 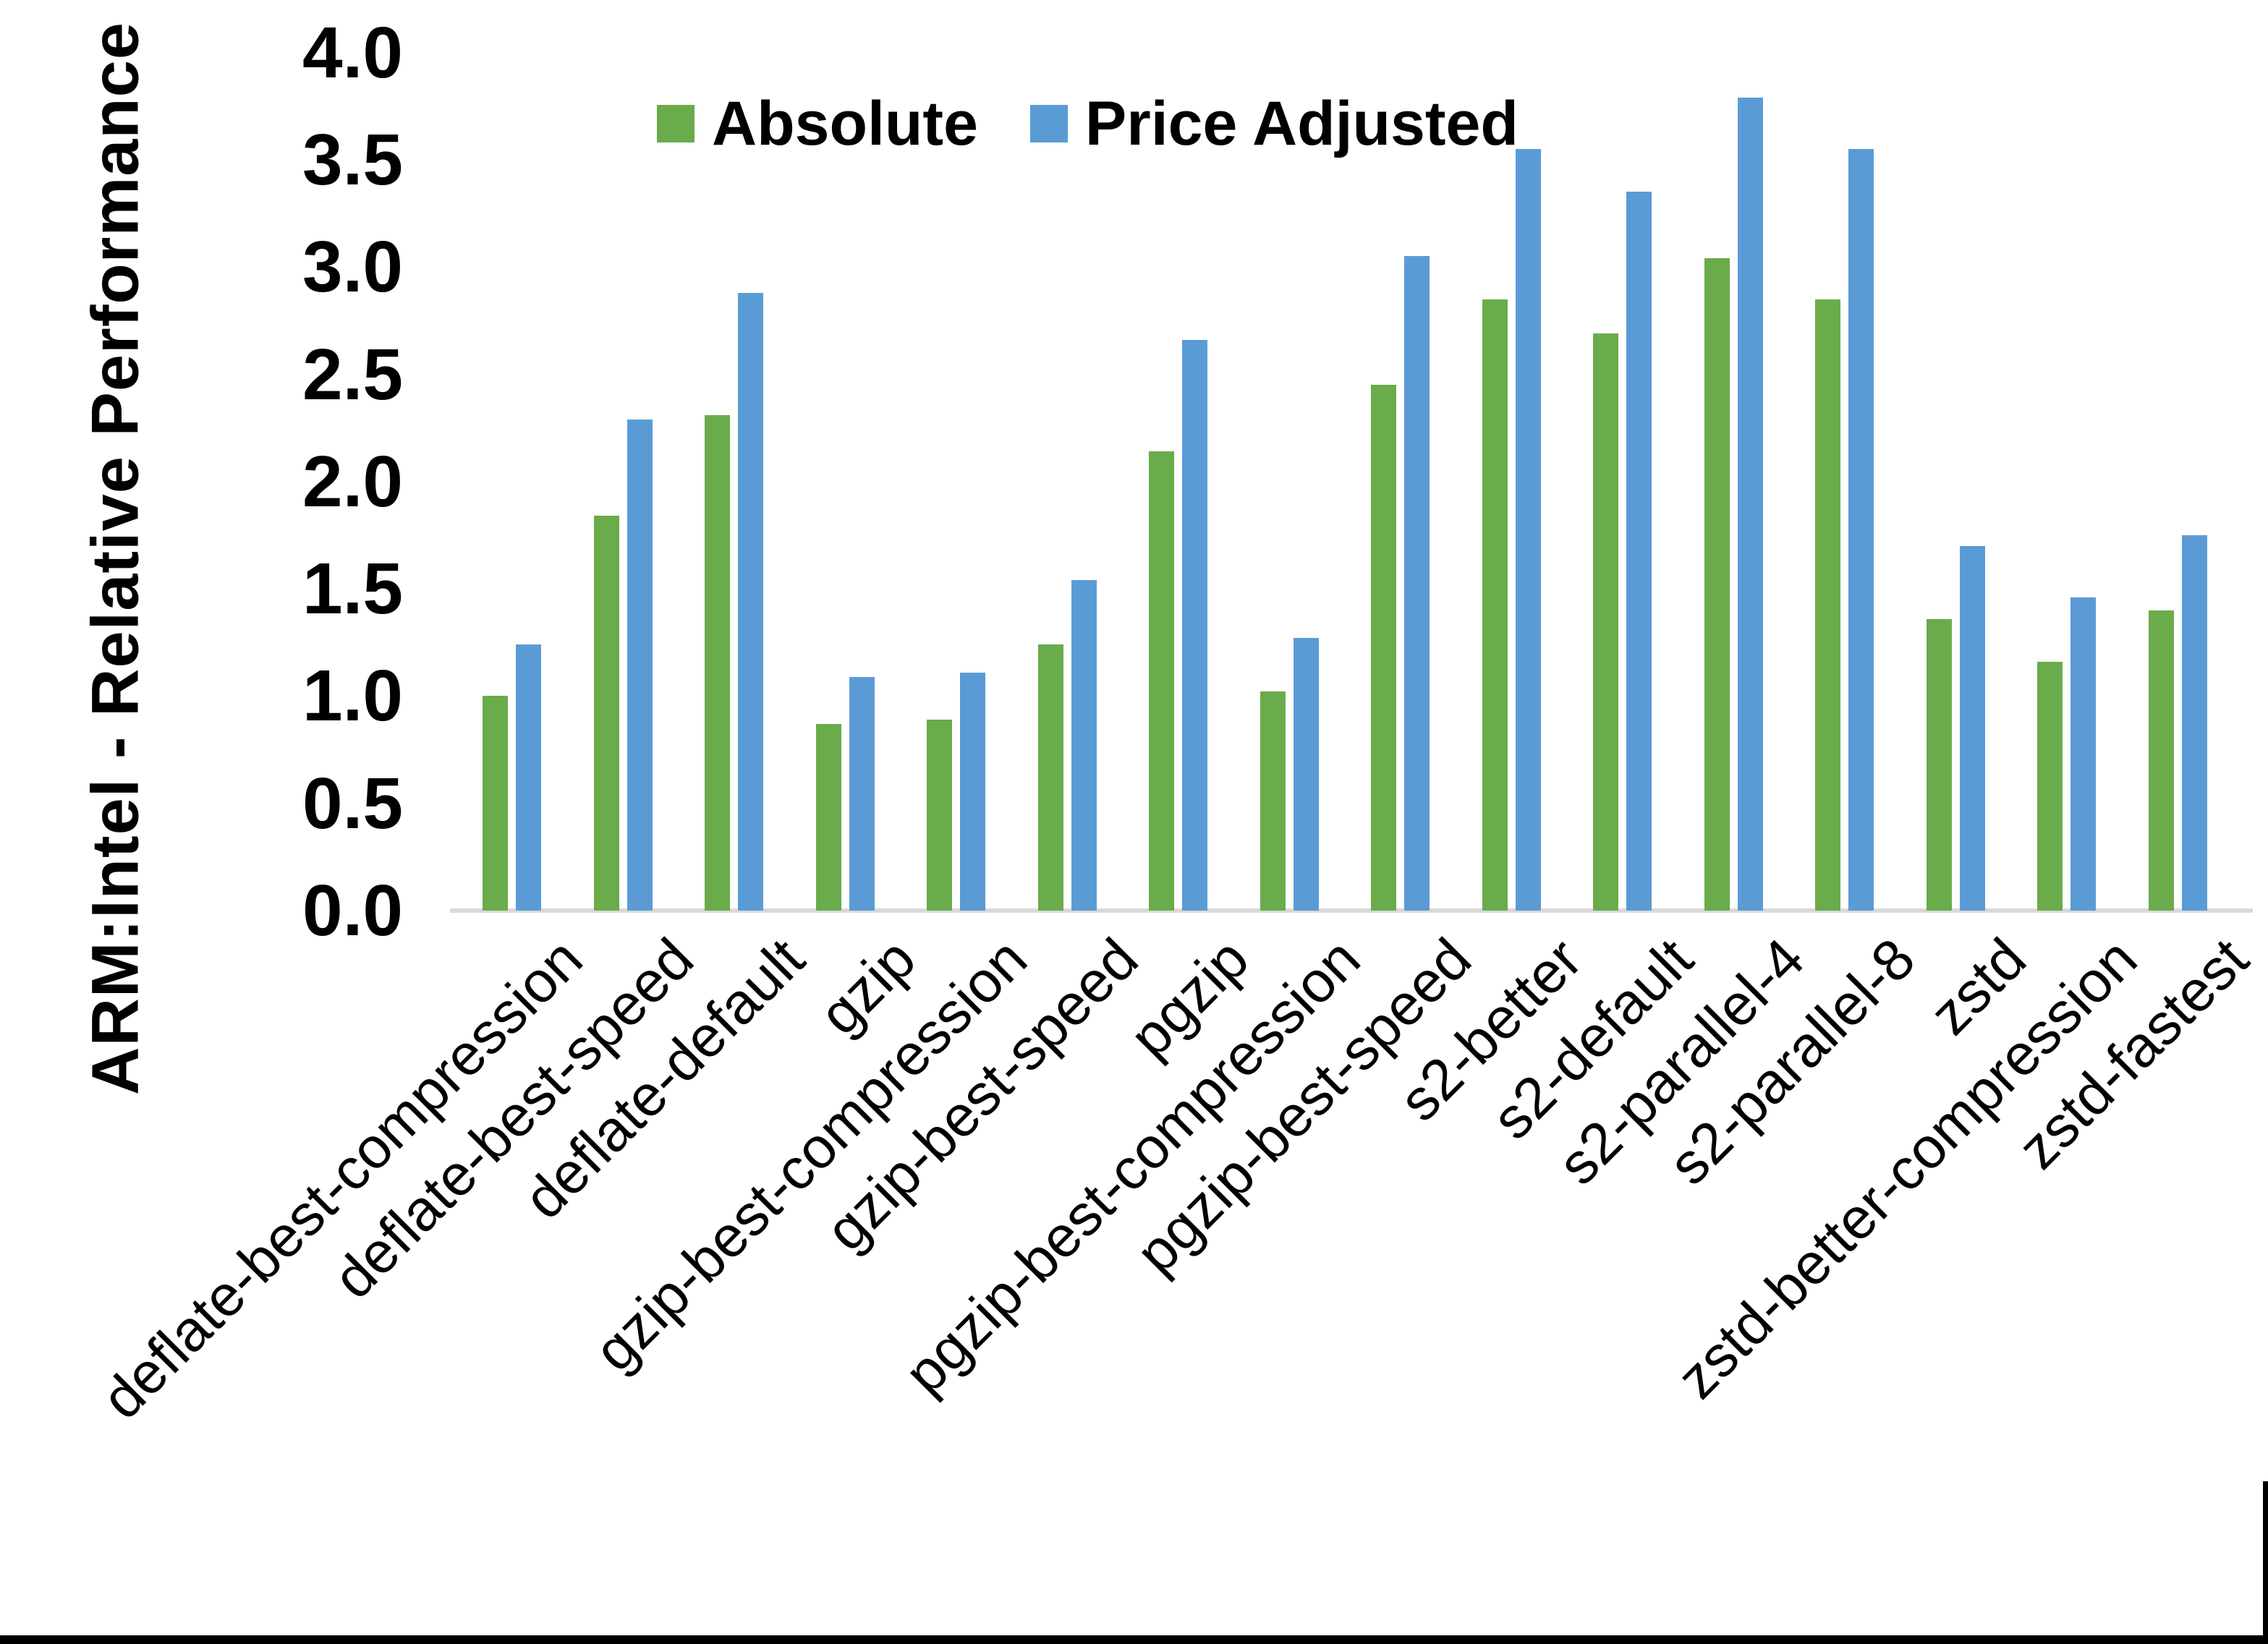 I want to click on legend-label-price-adjusted: Price Adjusted, so click(x=1301, y=123).